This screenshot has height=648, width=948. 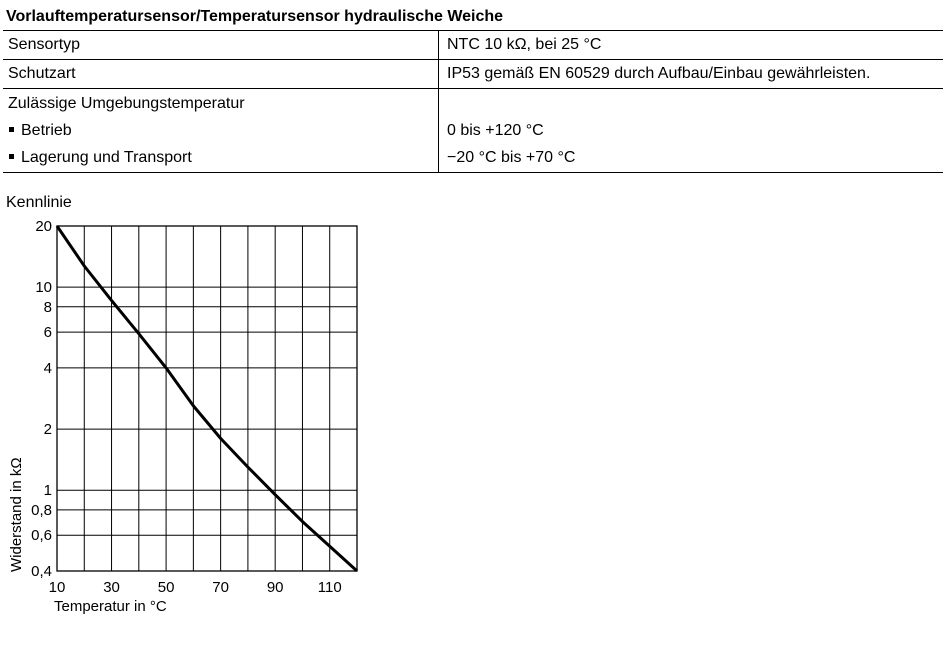 I want to click on row-value-umgebungstemperatur, so click(x=690, y=102).